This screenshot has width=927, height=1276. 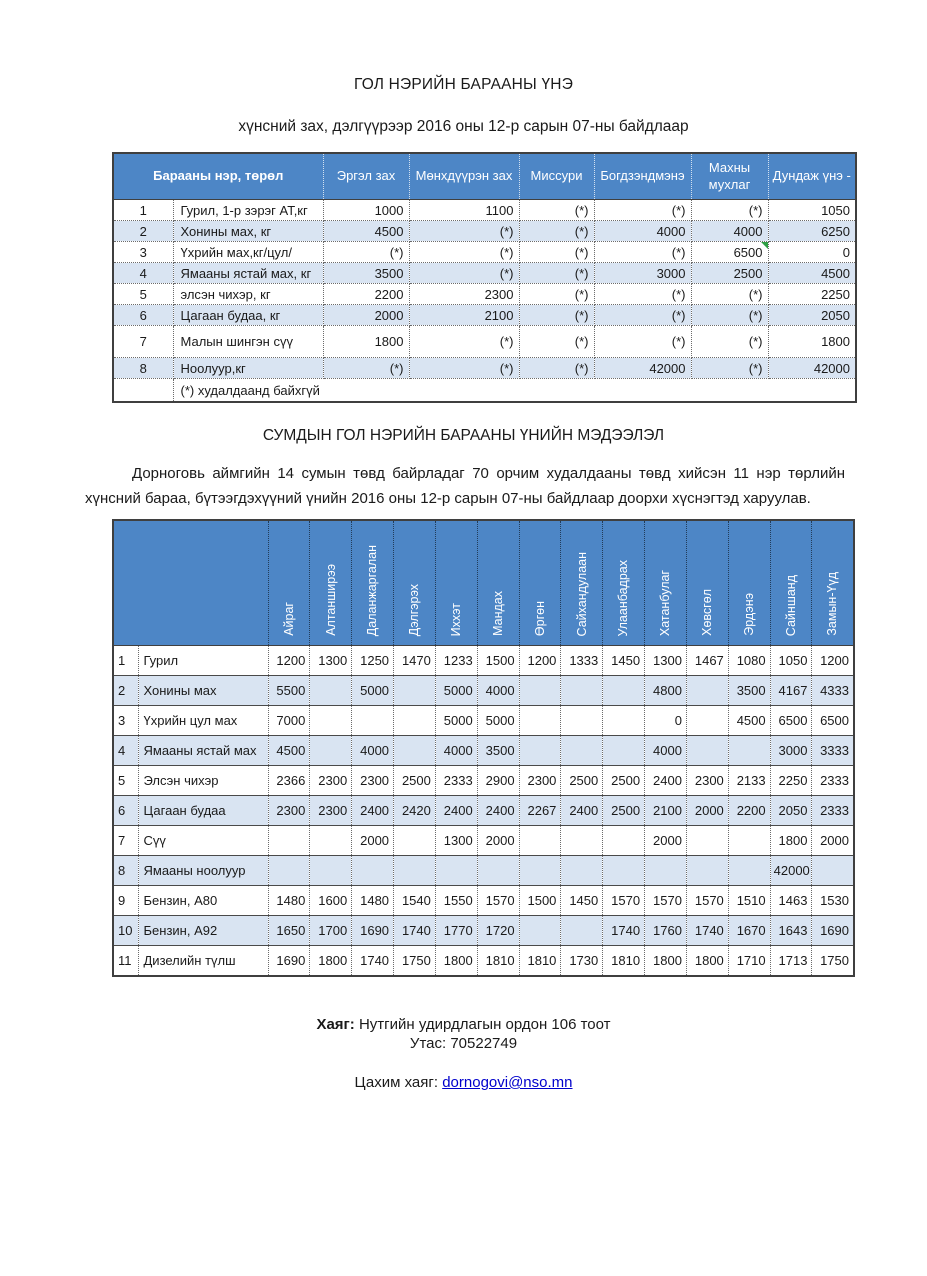 What do you see at coordinates (624, 930) in the screenshot?
I see `price-cell: 1740` at bounding box center [624, 930].